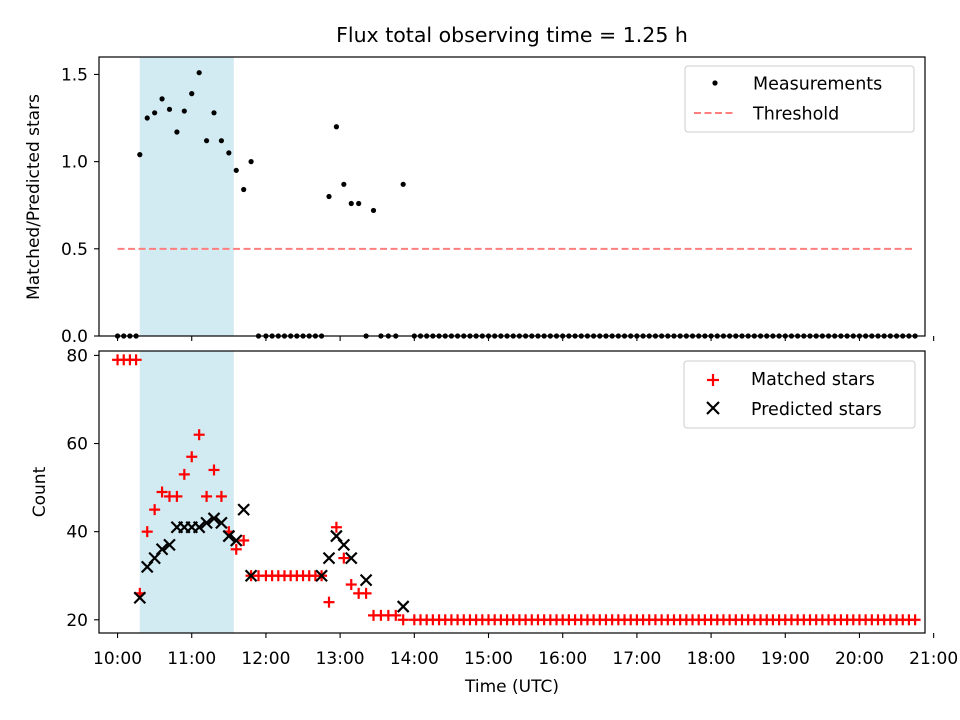 The height and width of the screenshot is (720, 960). Describe the element at coordinates (817, 85) in the screenshot. I see `legend-measurements-label: Measurements` at that location.